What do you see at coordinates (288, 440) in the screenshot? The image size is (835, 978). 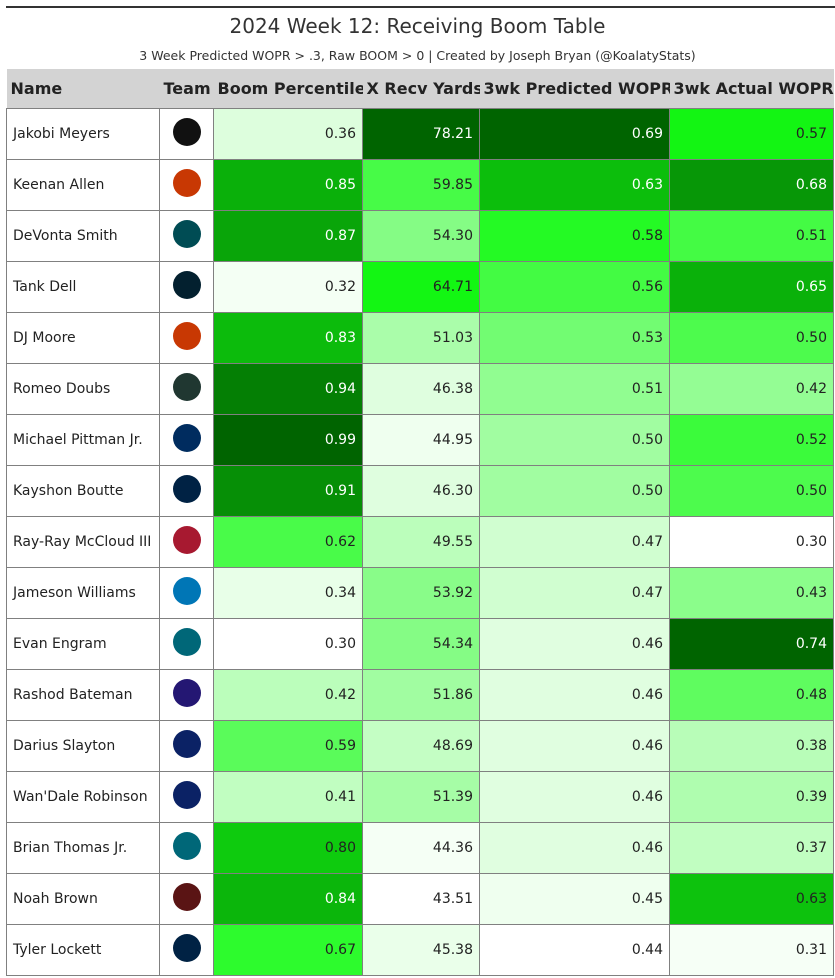 I see `boom-cell: 0.99` at bounding box center [288, 440].